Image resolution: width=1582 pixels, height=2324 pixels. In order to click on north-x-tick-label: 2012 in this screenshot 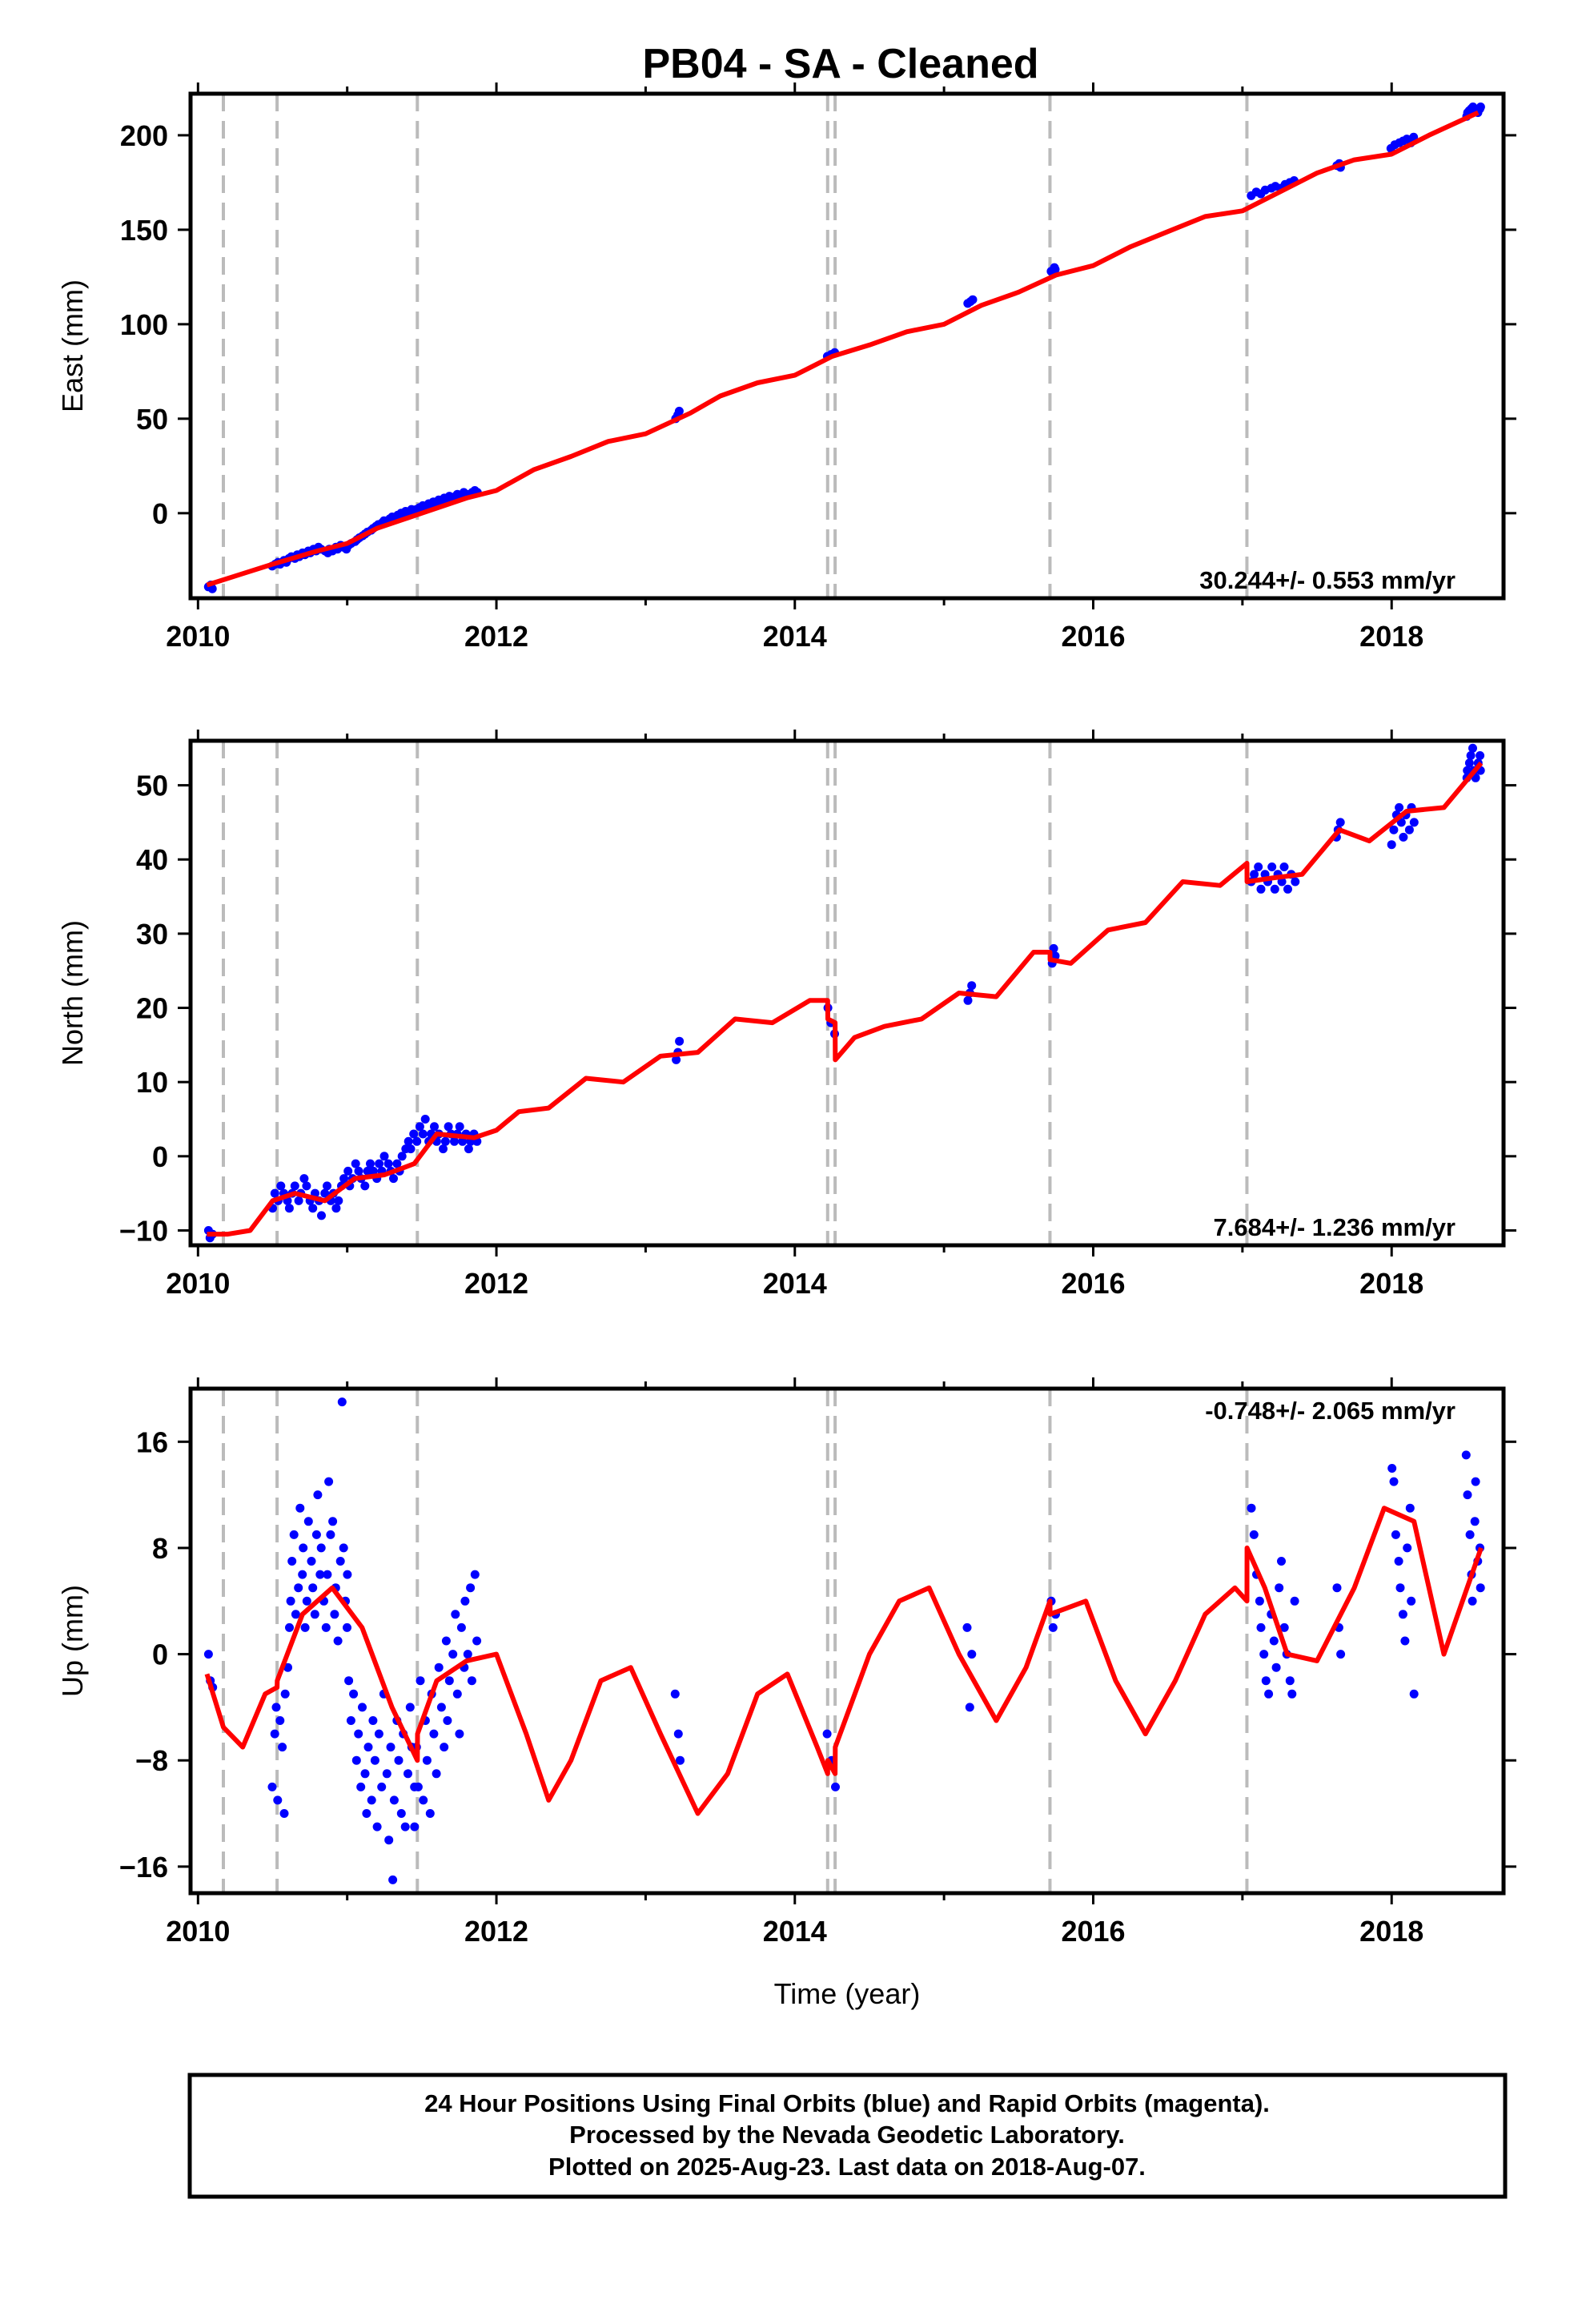, I will do `click(496, 1283)`.